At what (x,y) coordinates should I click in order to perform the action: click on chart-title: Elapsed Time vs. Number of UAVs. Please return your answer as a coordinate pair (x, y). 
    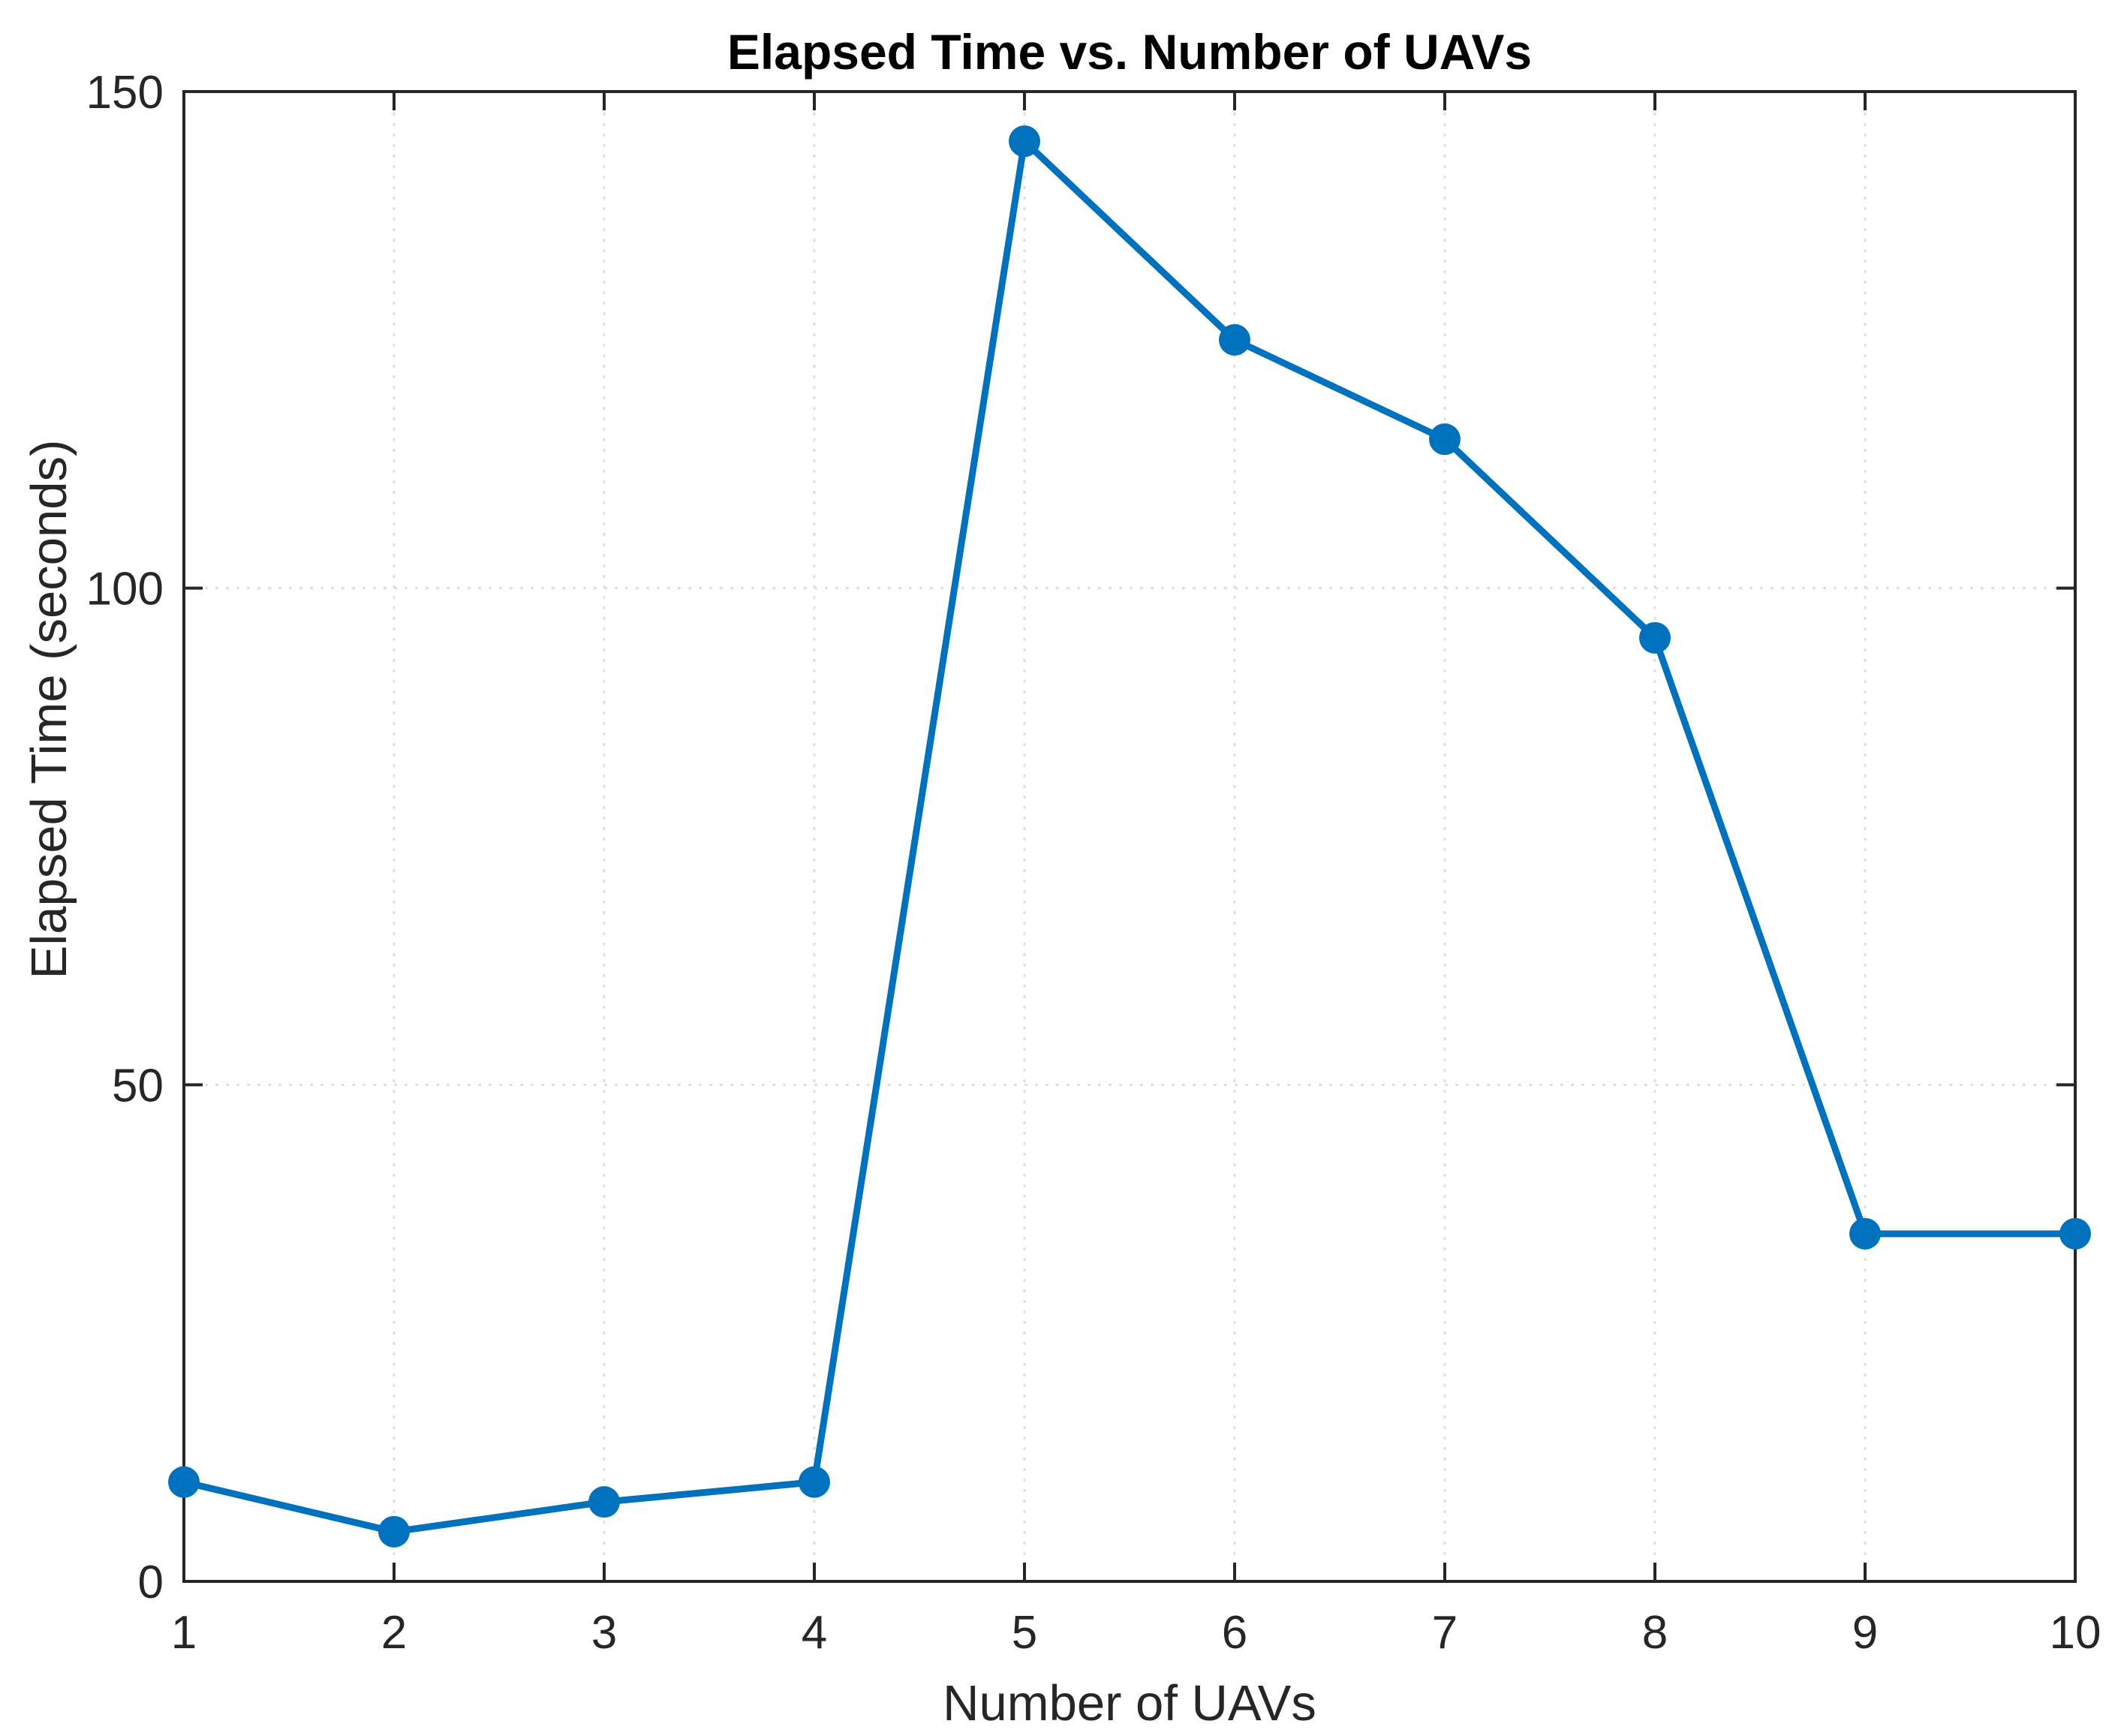
    Looking at the image, I should click on (1129, 52).